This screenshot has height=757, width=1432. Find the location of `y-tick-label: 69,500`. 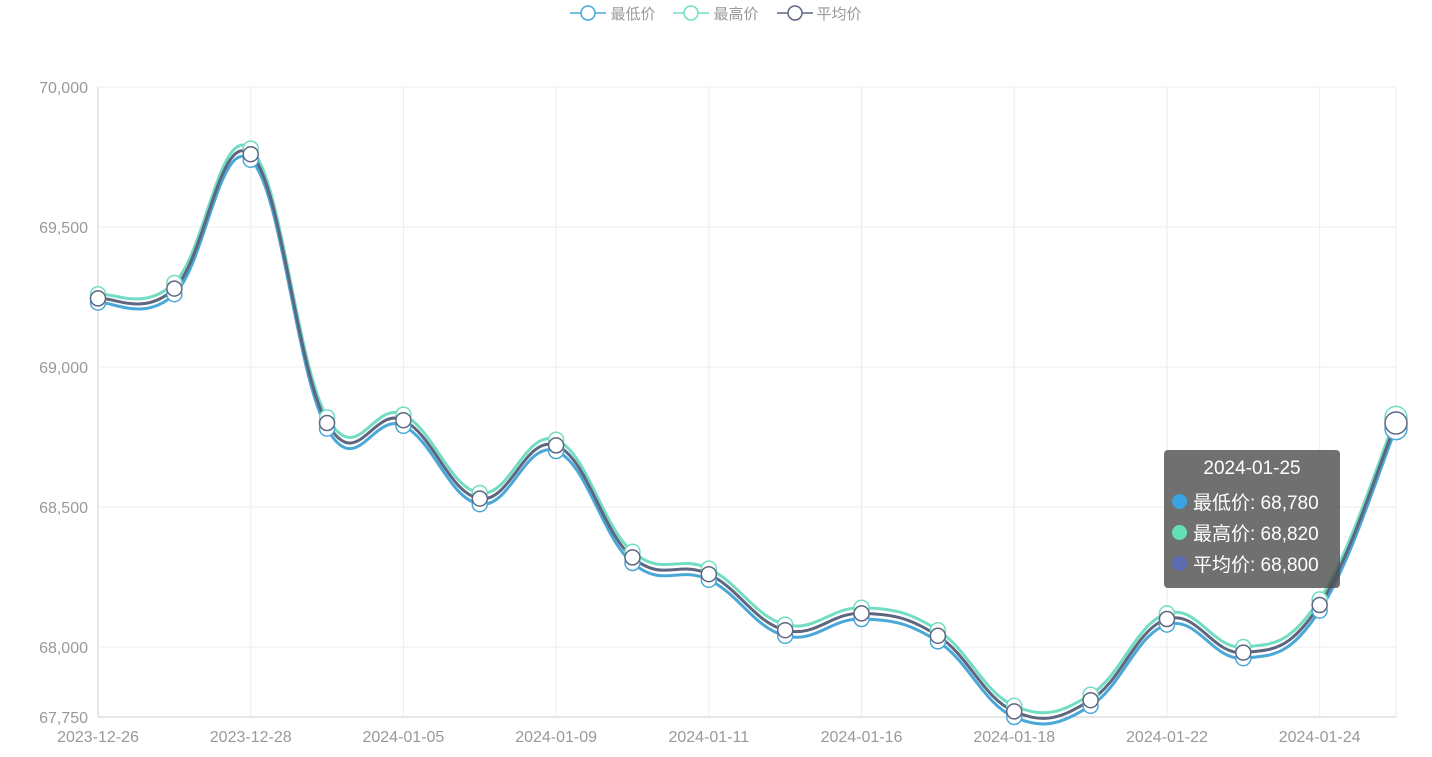

y-tick-label: 69,500 is located at coordinates (63, 228).